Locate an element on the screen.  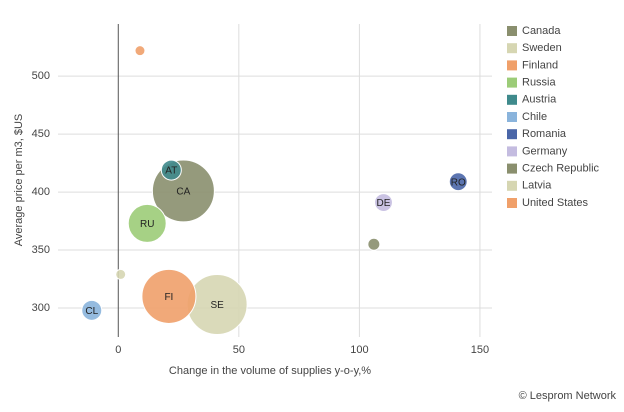
x-axis-label: Change in the volume of supplies y-o-y,% is located at coordinates (270, 371).